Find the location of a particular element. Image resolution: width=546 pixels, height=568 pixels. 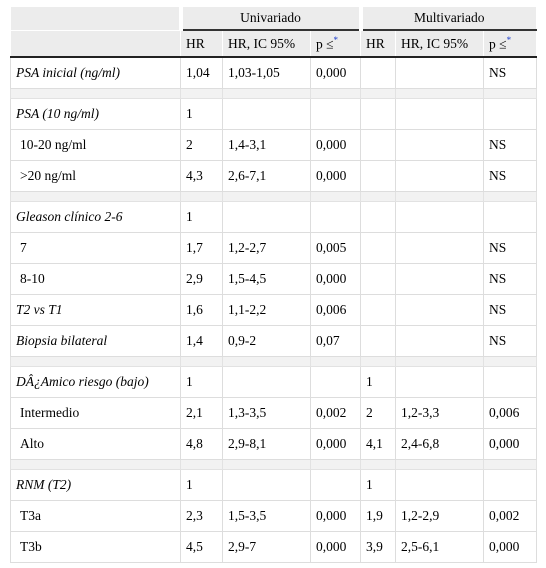

table-row: Intermedio 2,1 1,3-3,5 0,002 2 1,2-3,3 0,006 is located at coordinates (274, 413).